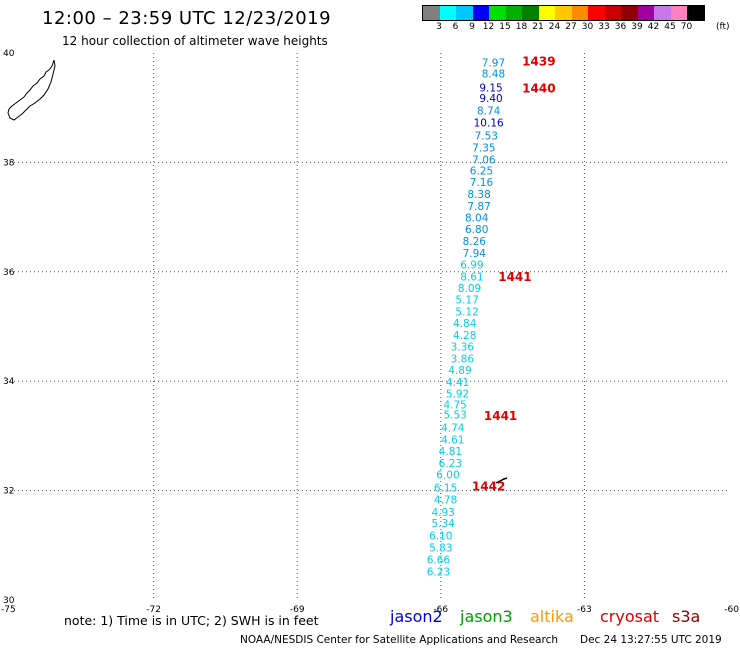 Image resolution: width=740 pixels, height=650 pixels. I want to click on legend-label: 3, so click(439, 27).